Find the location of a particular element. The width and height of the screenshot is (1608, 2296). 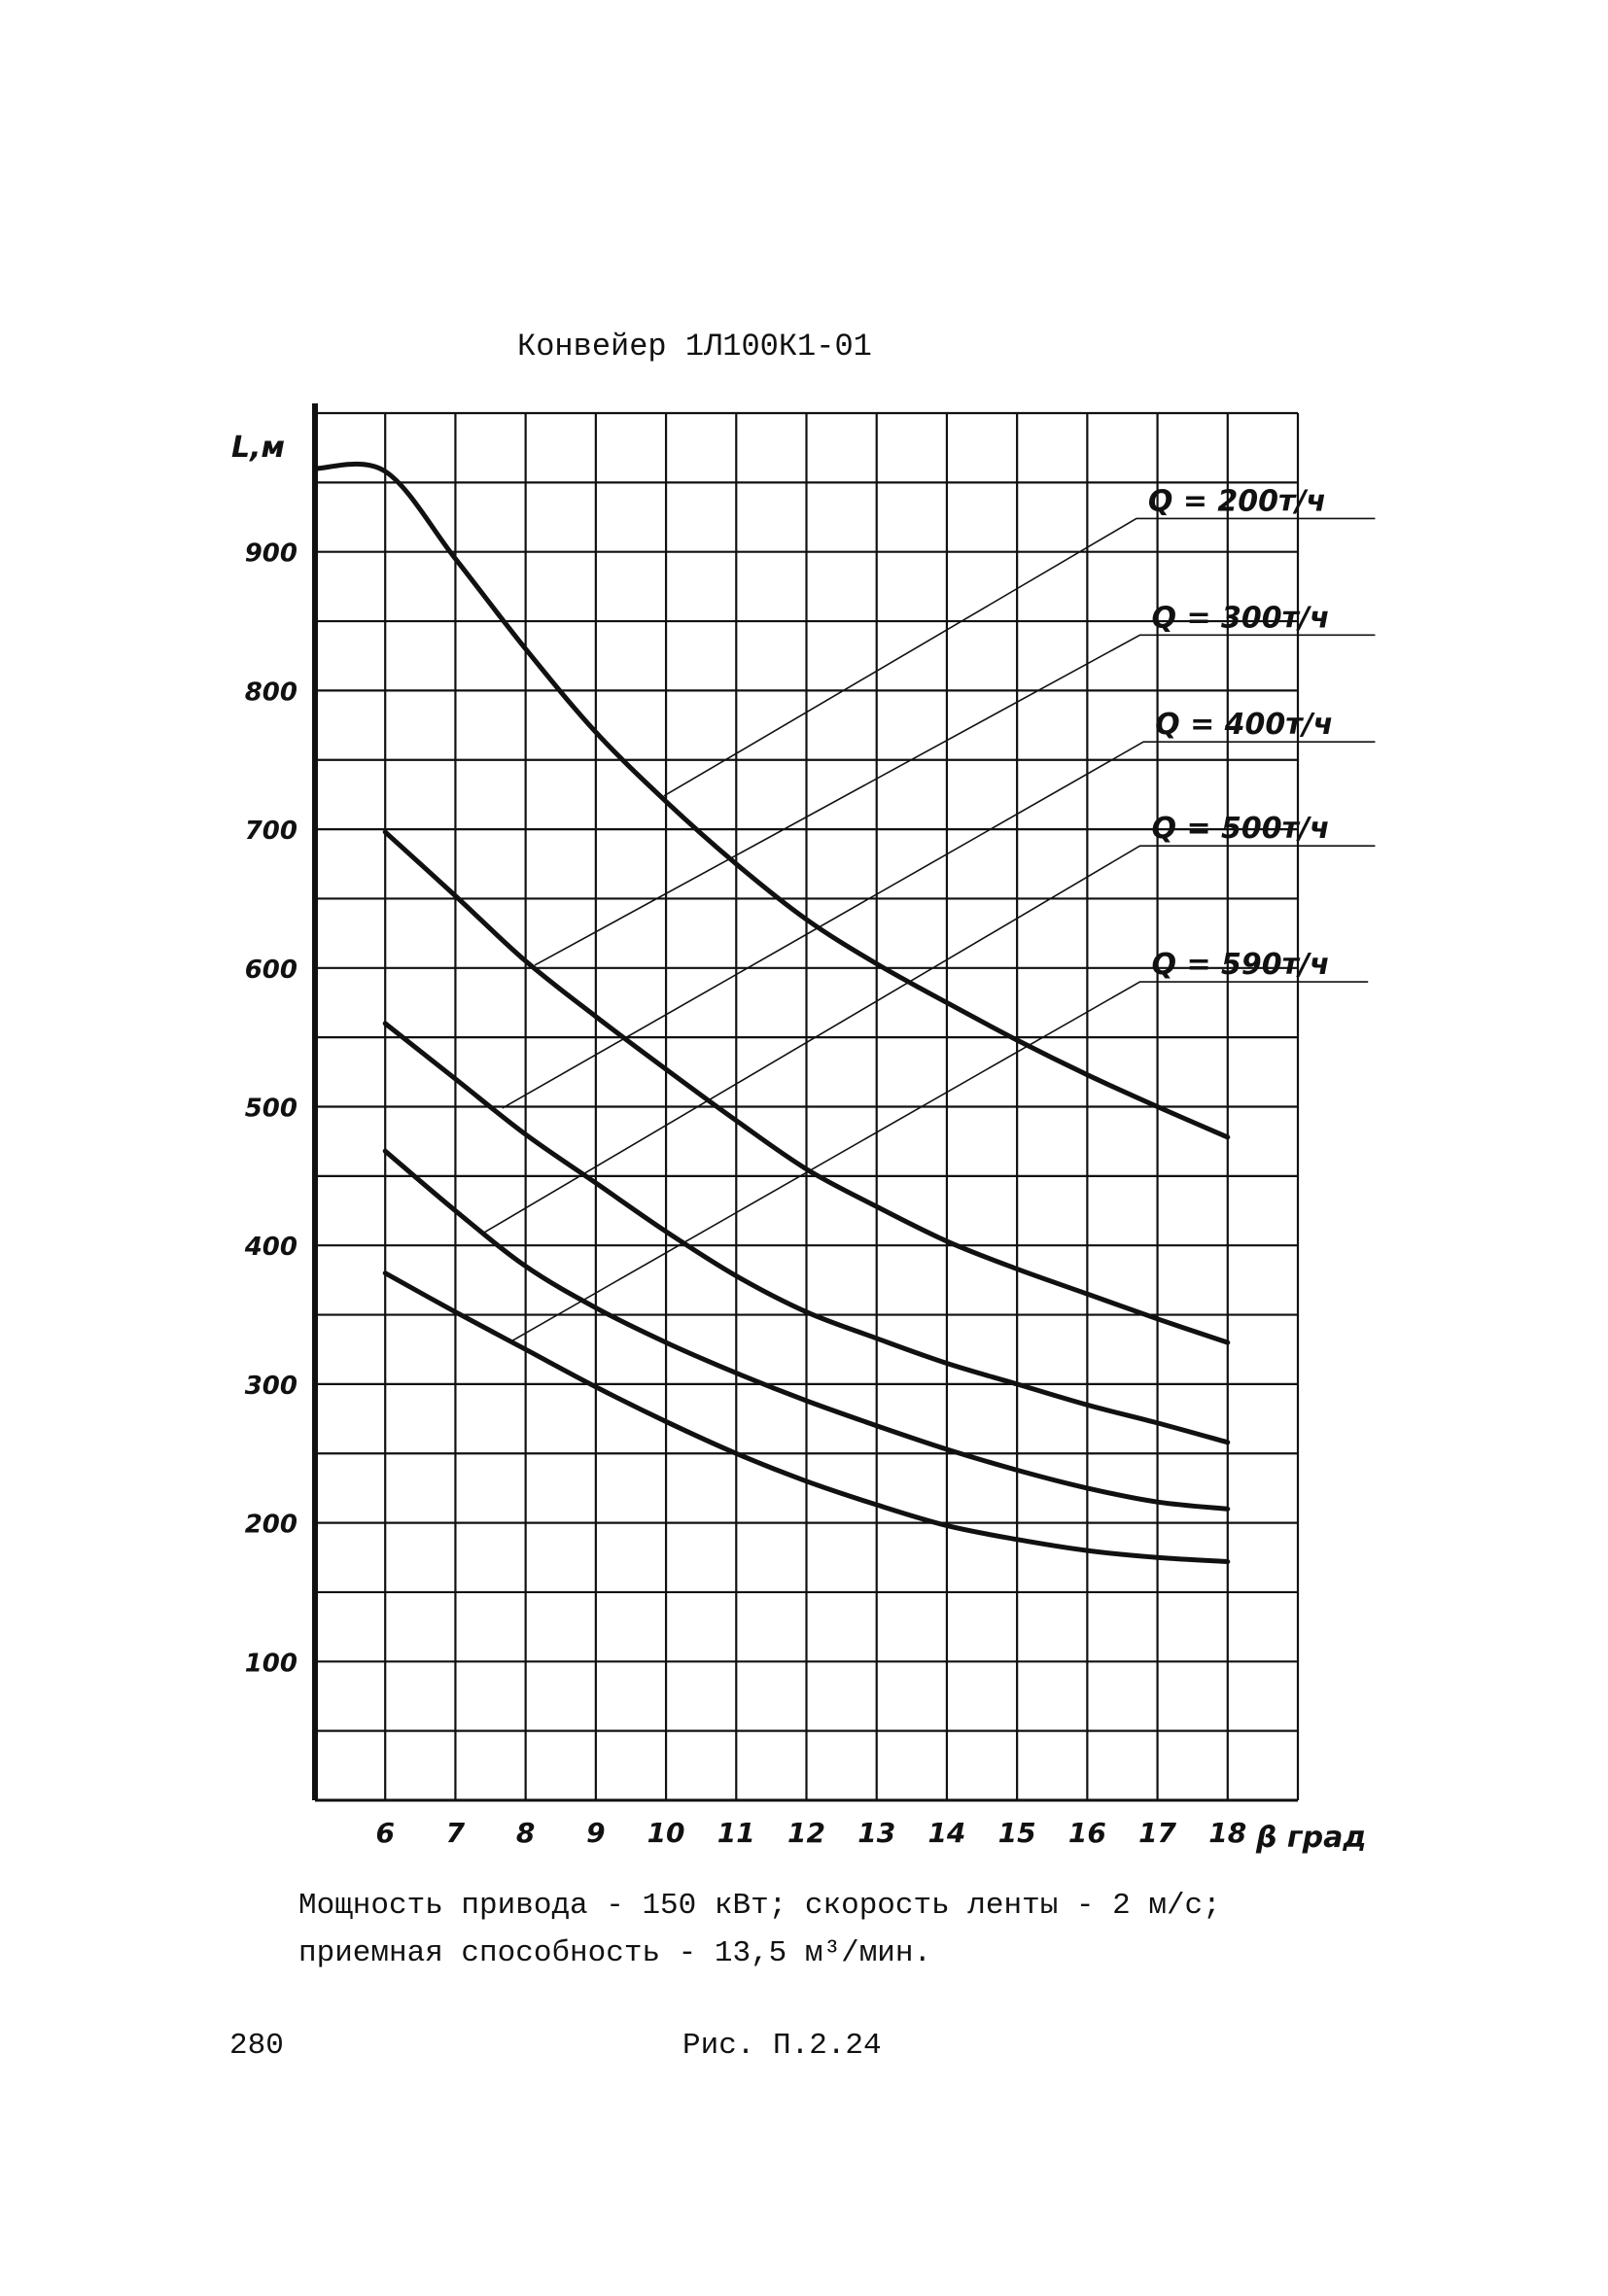

y-tick-label: 900 is located at coordinates (271, 554).